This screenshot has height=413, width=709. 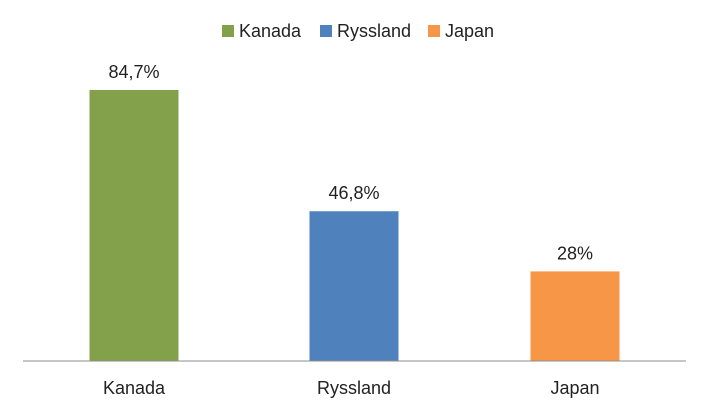 I want to click on x-axis-tick-labels: Kanada Ryssland Japan, so click(x=351, y=388).